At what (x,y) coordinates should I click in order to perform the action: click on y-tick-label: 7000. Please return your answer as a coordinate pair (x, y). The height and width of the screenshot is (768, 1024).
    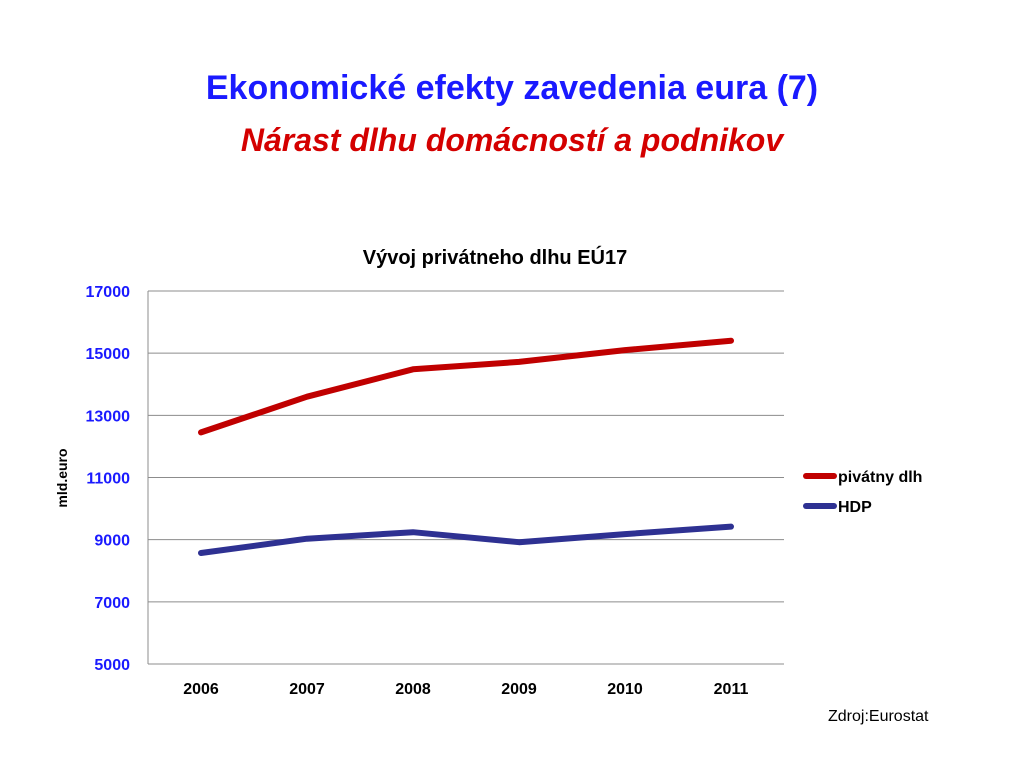
    Looking at the image, I should click on (112, 603).